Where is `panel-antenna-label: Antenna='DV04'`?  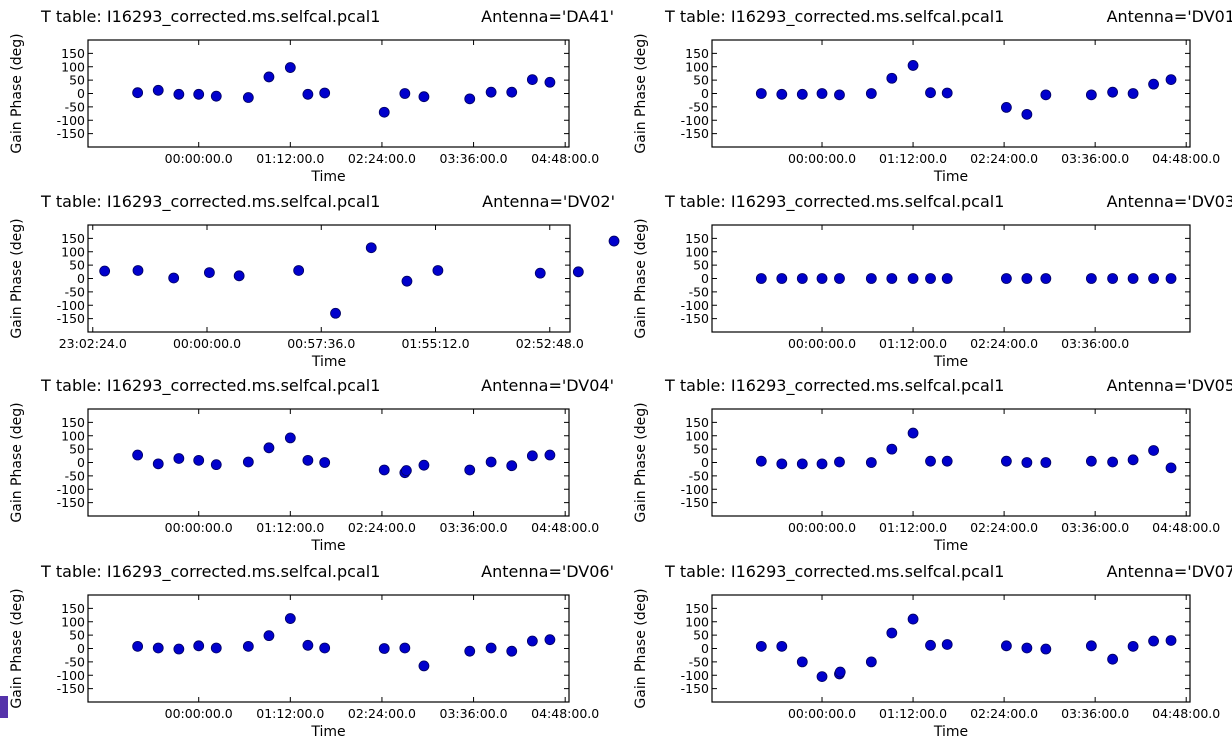
panel-antenna-label: Antenna='DV04' is located at coordinates (547, 385).